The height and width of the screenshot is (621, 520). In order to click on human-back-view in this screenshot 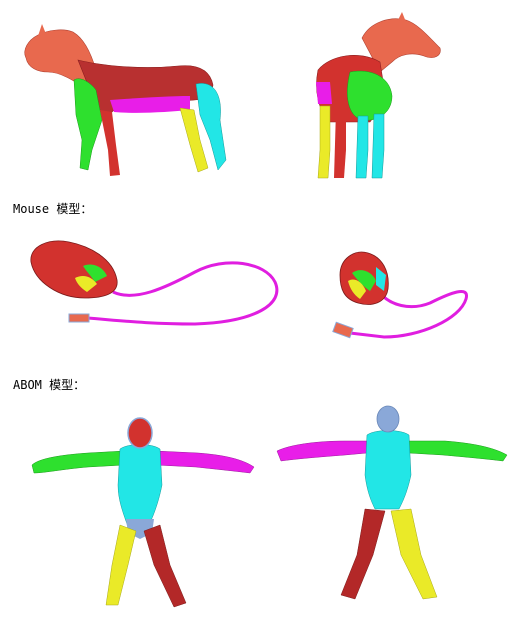, I will do `click(392, 505)`.